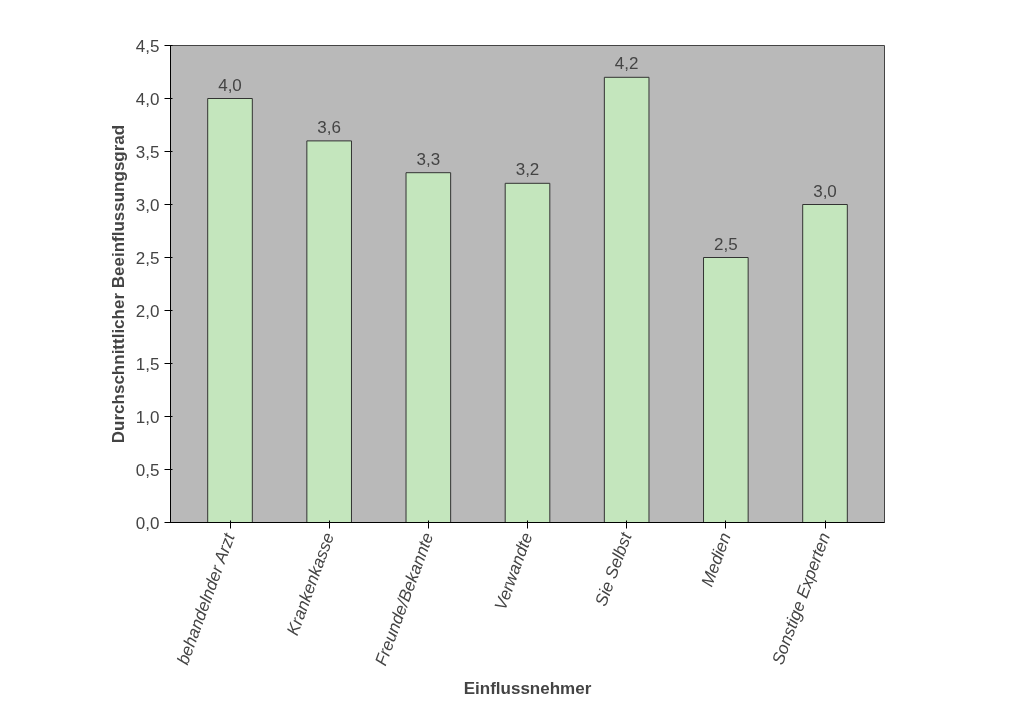 The image size is (1034, 701). What do you see at coordinates (118, 284) in the screenshot?
I see `y-axis-title: Durchschnittlicher Beeinflussungsgrad` at bounding box center [118, 284].